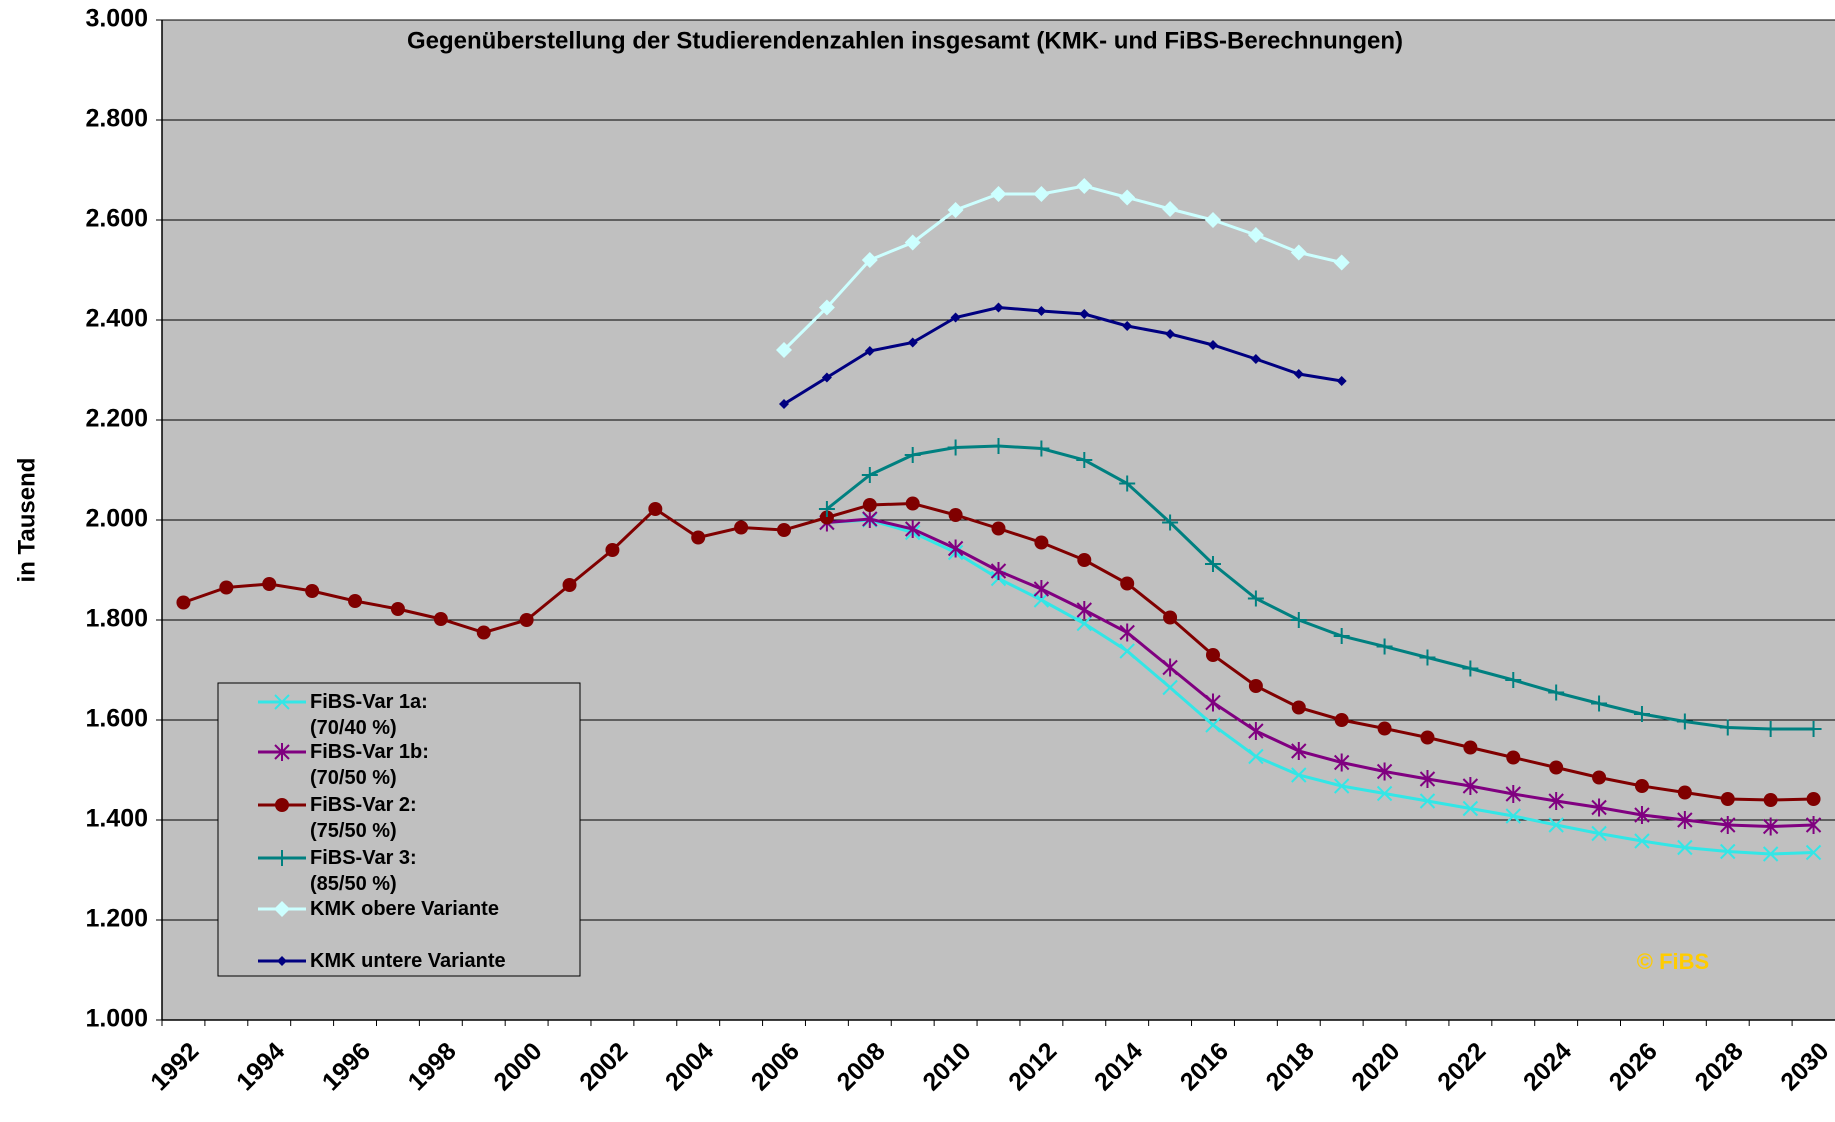  What do you see at coordinates (116, 319) in the screenshot?
I see `y-tick-label: 2.400` at bounding box center [116, 319].